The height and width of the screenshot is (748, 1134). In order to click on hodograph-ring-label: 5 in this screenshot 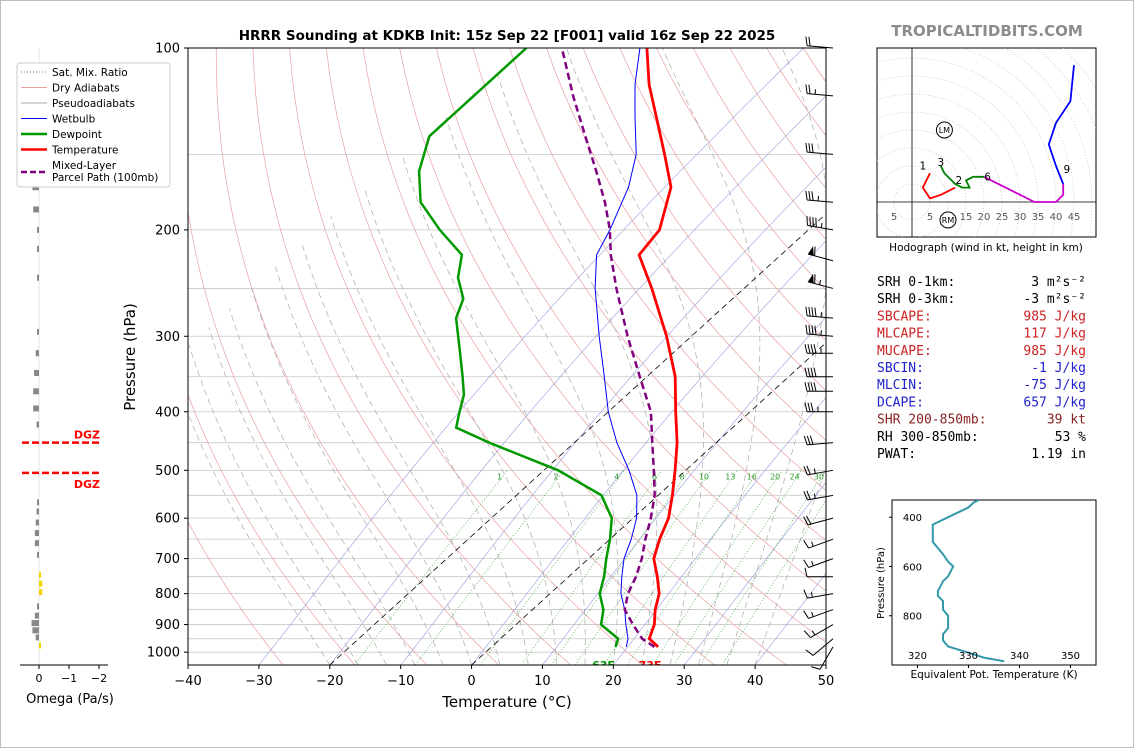, I will do `click(930, 217)`.